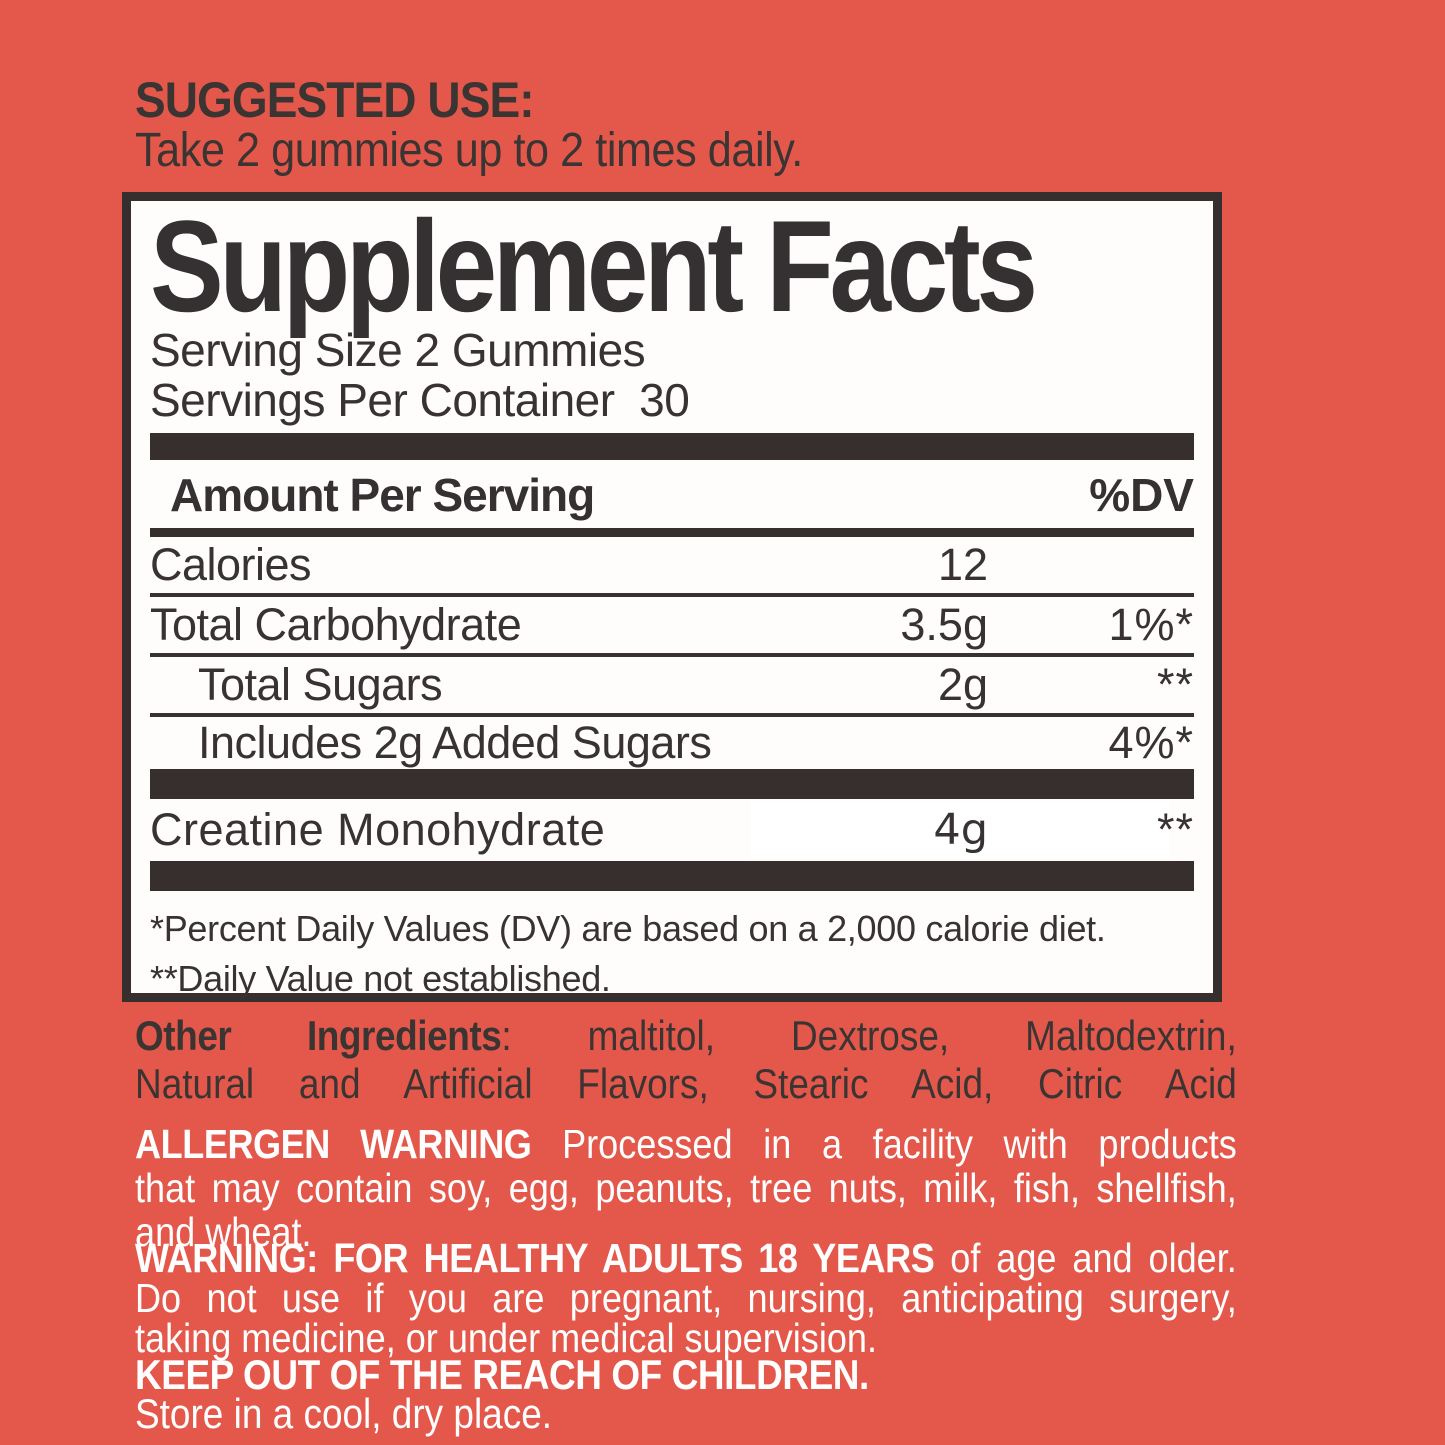  Describe the element at coordinates (335, 100) in the screenshot. I see `suggested-use-heading: SUGGESTED USE:` at that location.